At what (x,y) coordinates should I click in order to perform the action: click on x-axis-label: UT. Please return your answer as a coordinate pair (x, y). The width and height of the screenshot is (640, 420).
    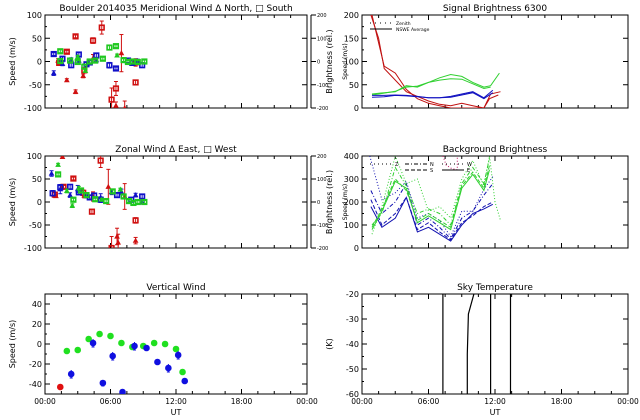
    Looking at the image, I should click on (495, 412).